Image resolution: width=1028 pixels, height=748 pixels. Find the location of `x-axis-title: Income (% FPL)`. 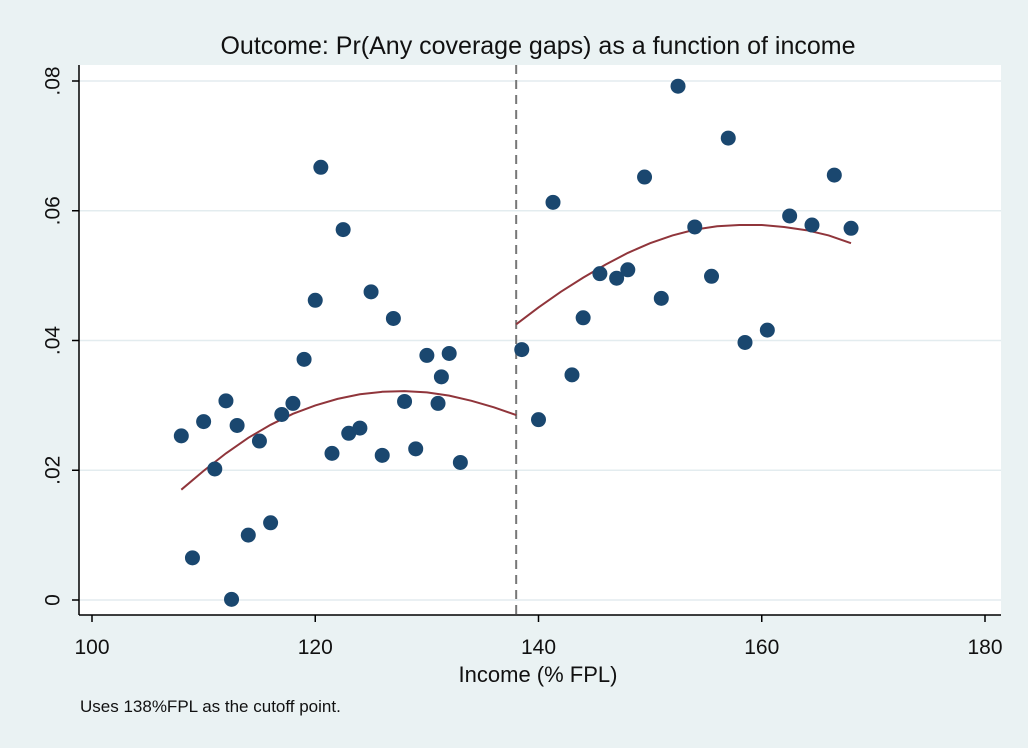

x-axis-title: Income (% FPL) is located at coordinates (538, 674).